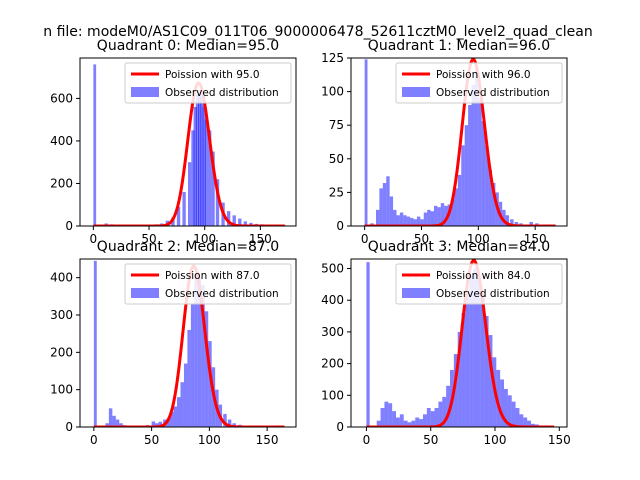 The image size is (640, 480). Describe the element at coordinates (69, 427) in the screenshot. I see `y-tick-label: 0` at that location.